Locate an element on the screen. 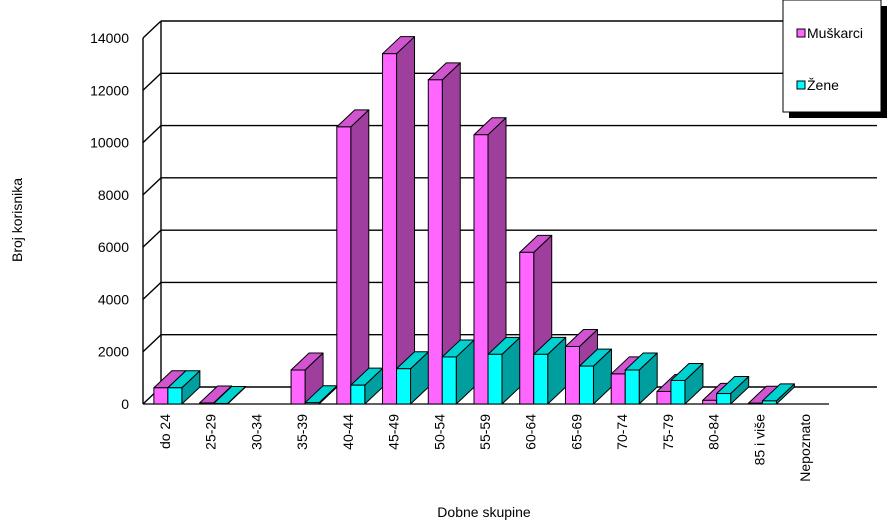  x-tick-label: Nepoznato is located at coordinates (805, 448).